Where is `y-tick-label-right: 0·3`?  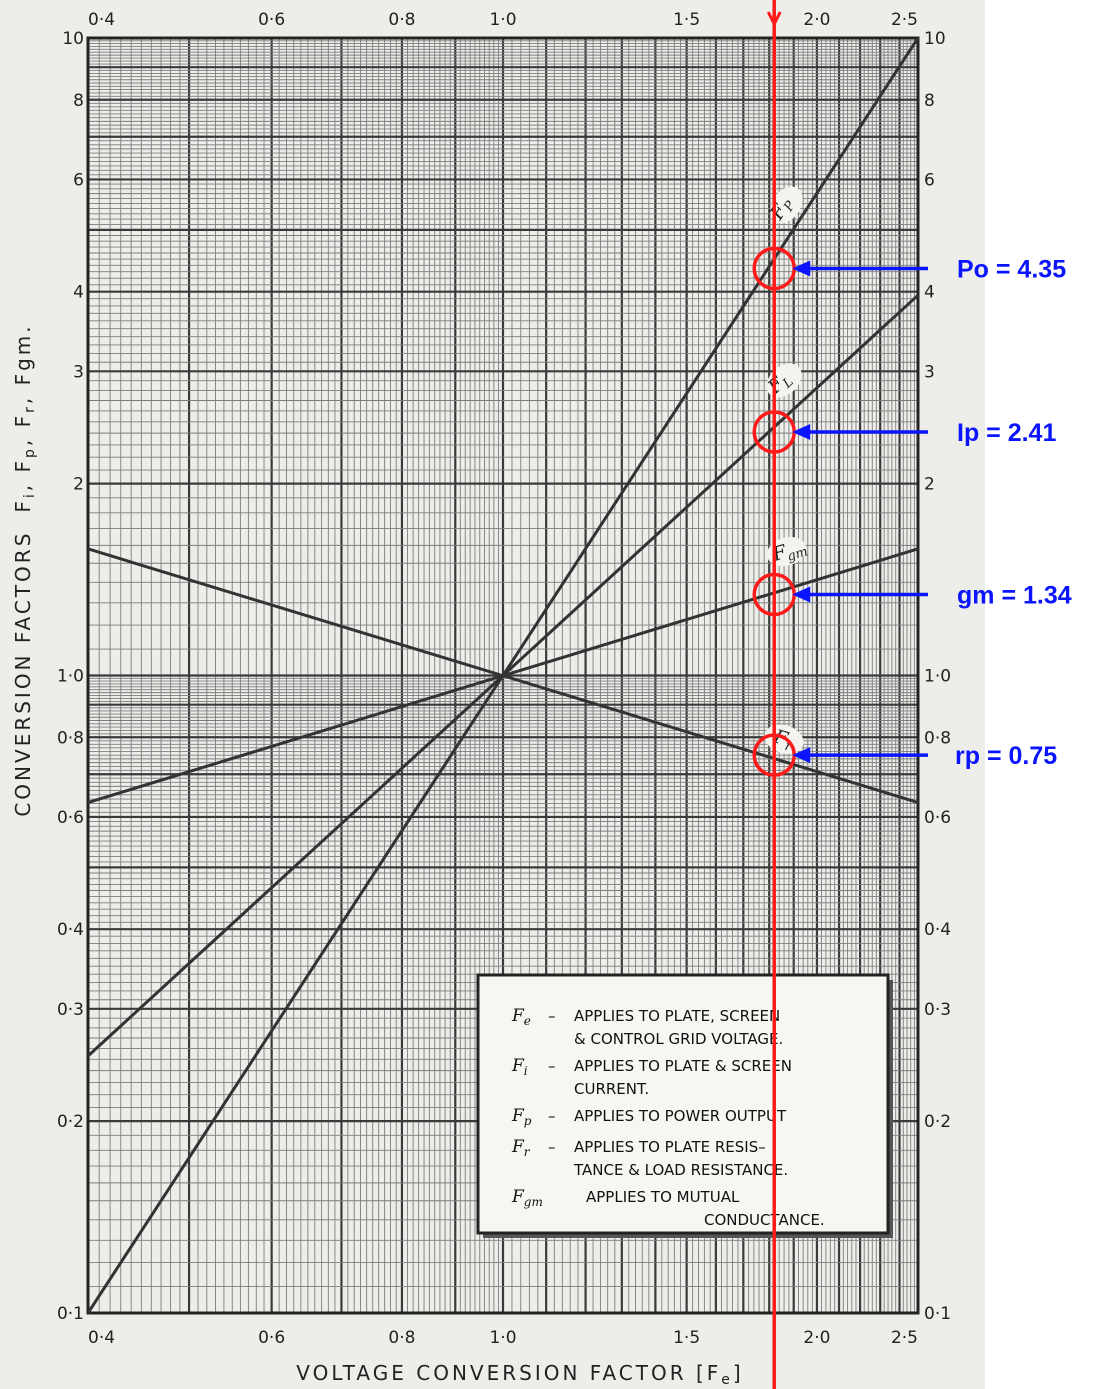 y-tick-label-right: 0·3 is located at coordinates (937, 1010).